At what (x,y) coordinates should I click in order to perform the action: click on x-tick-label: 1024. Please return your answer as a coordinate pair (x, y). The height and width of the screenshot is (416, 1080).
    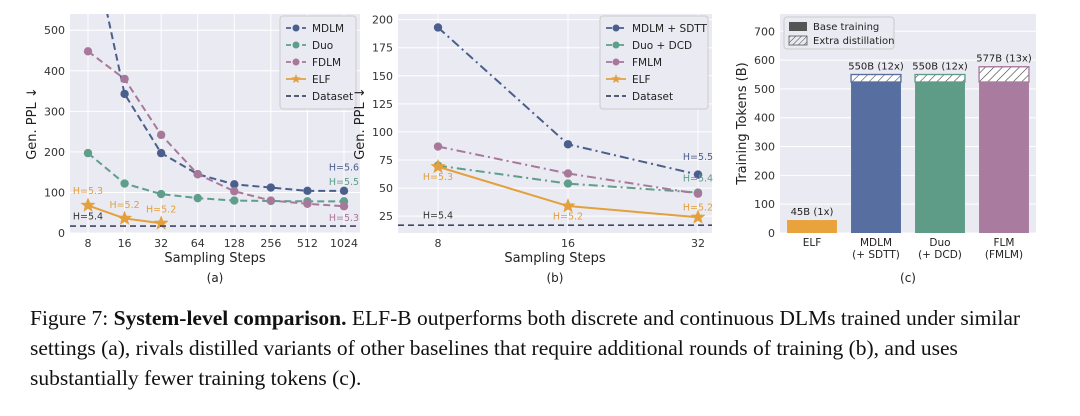
    Looking at the image, I should click on (344, 243).